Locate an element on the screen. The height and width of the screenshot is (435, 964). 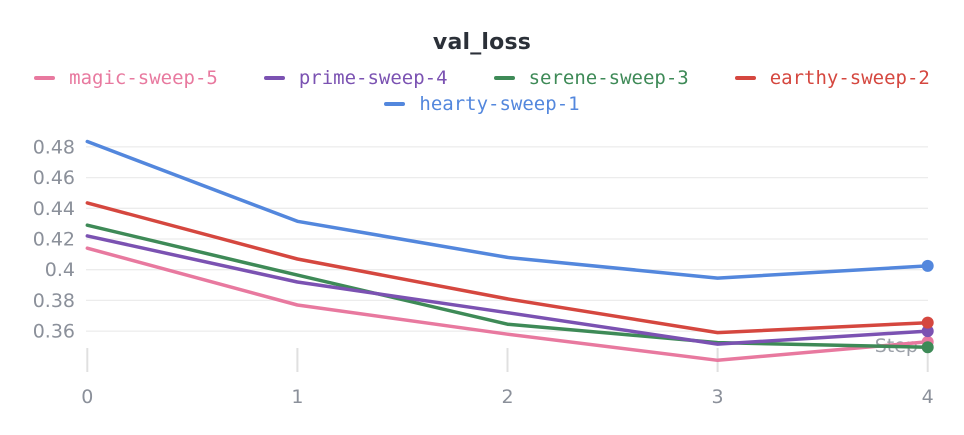
x-tick-label: 2 is located at coordinates (507, 397).